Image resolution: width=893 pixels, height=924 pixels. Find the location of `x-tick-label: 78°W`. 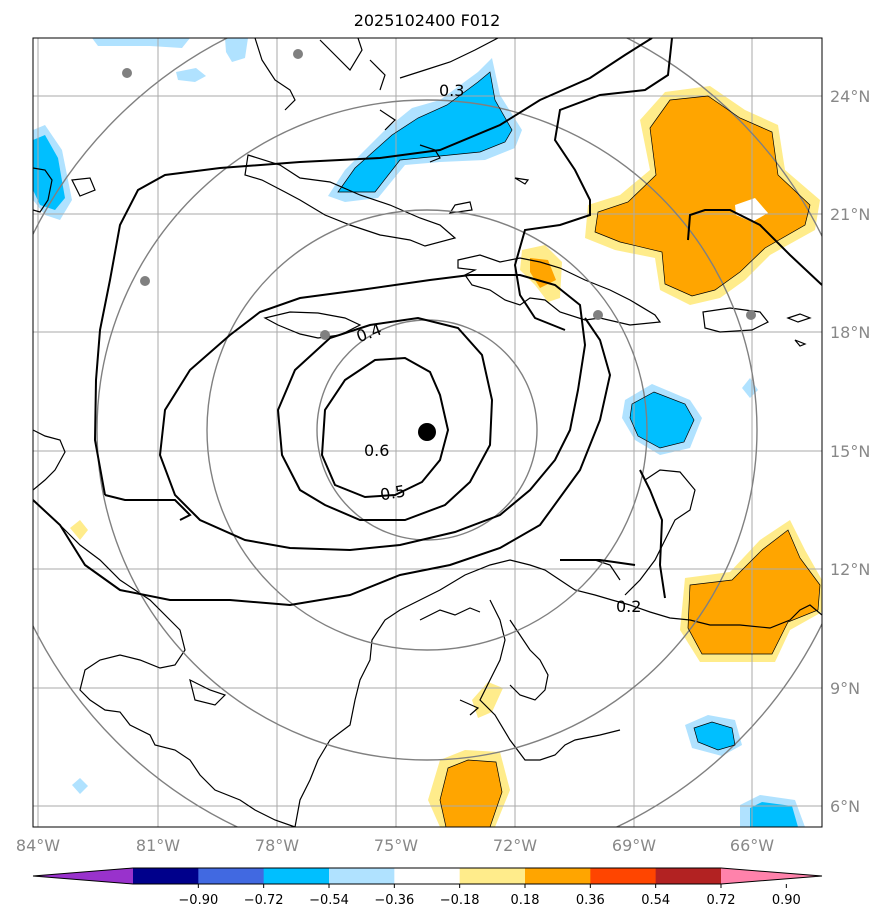

x-tick-label: 78°W is located at coordinates (277, 845).